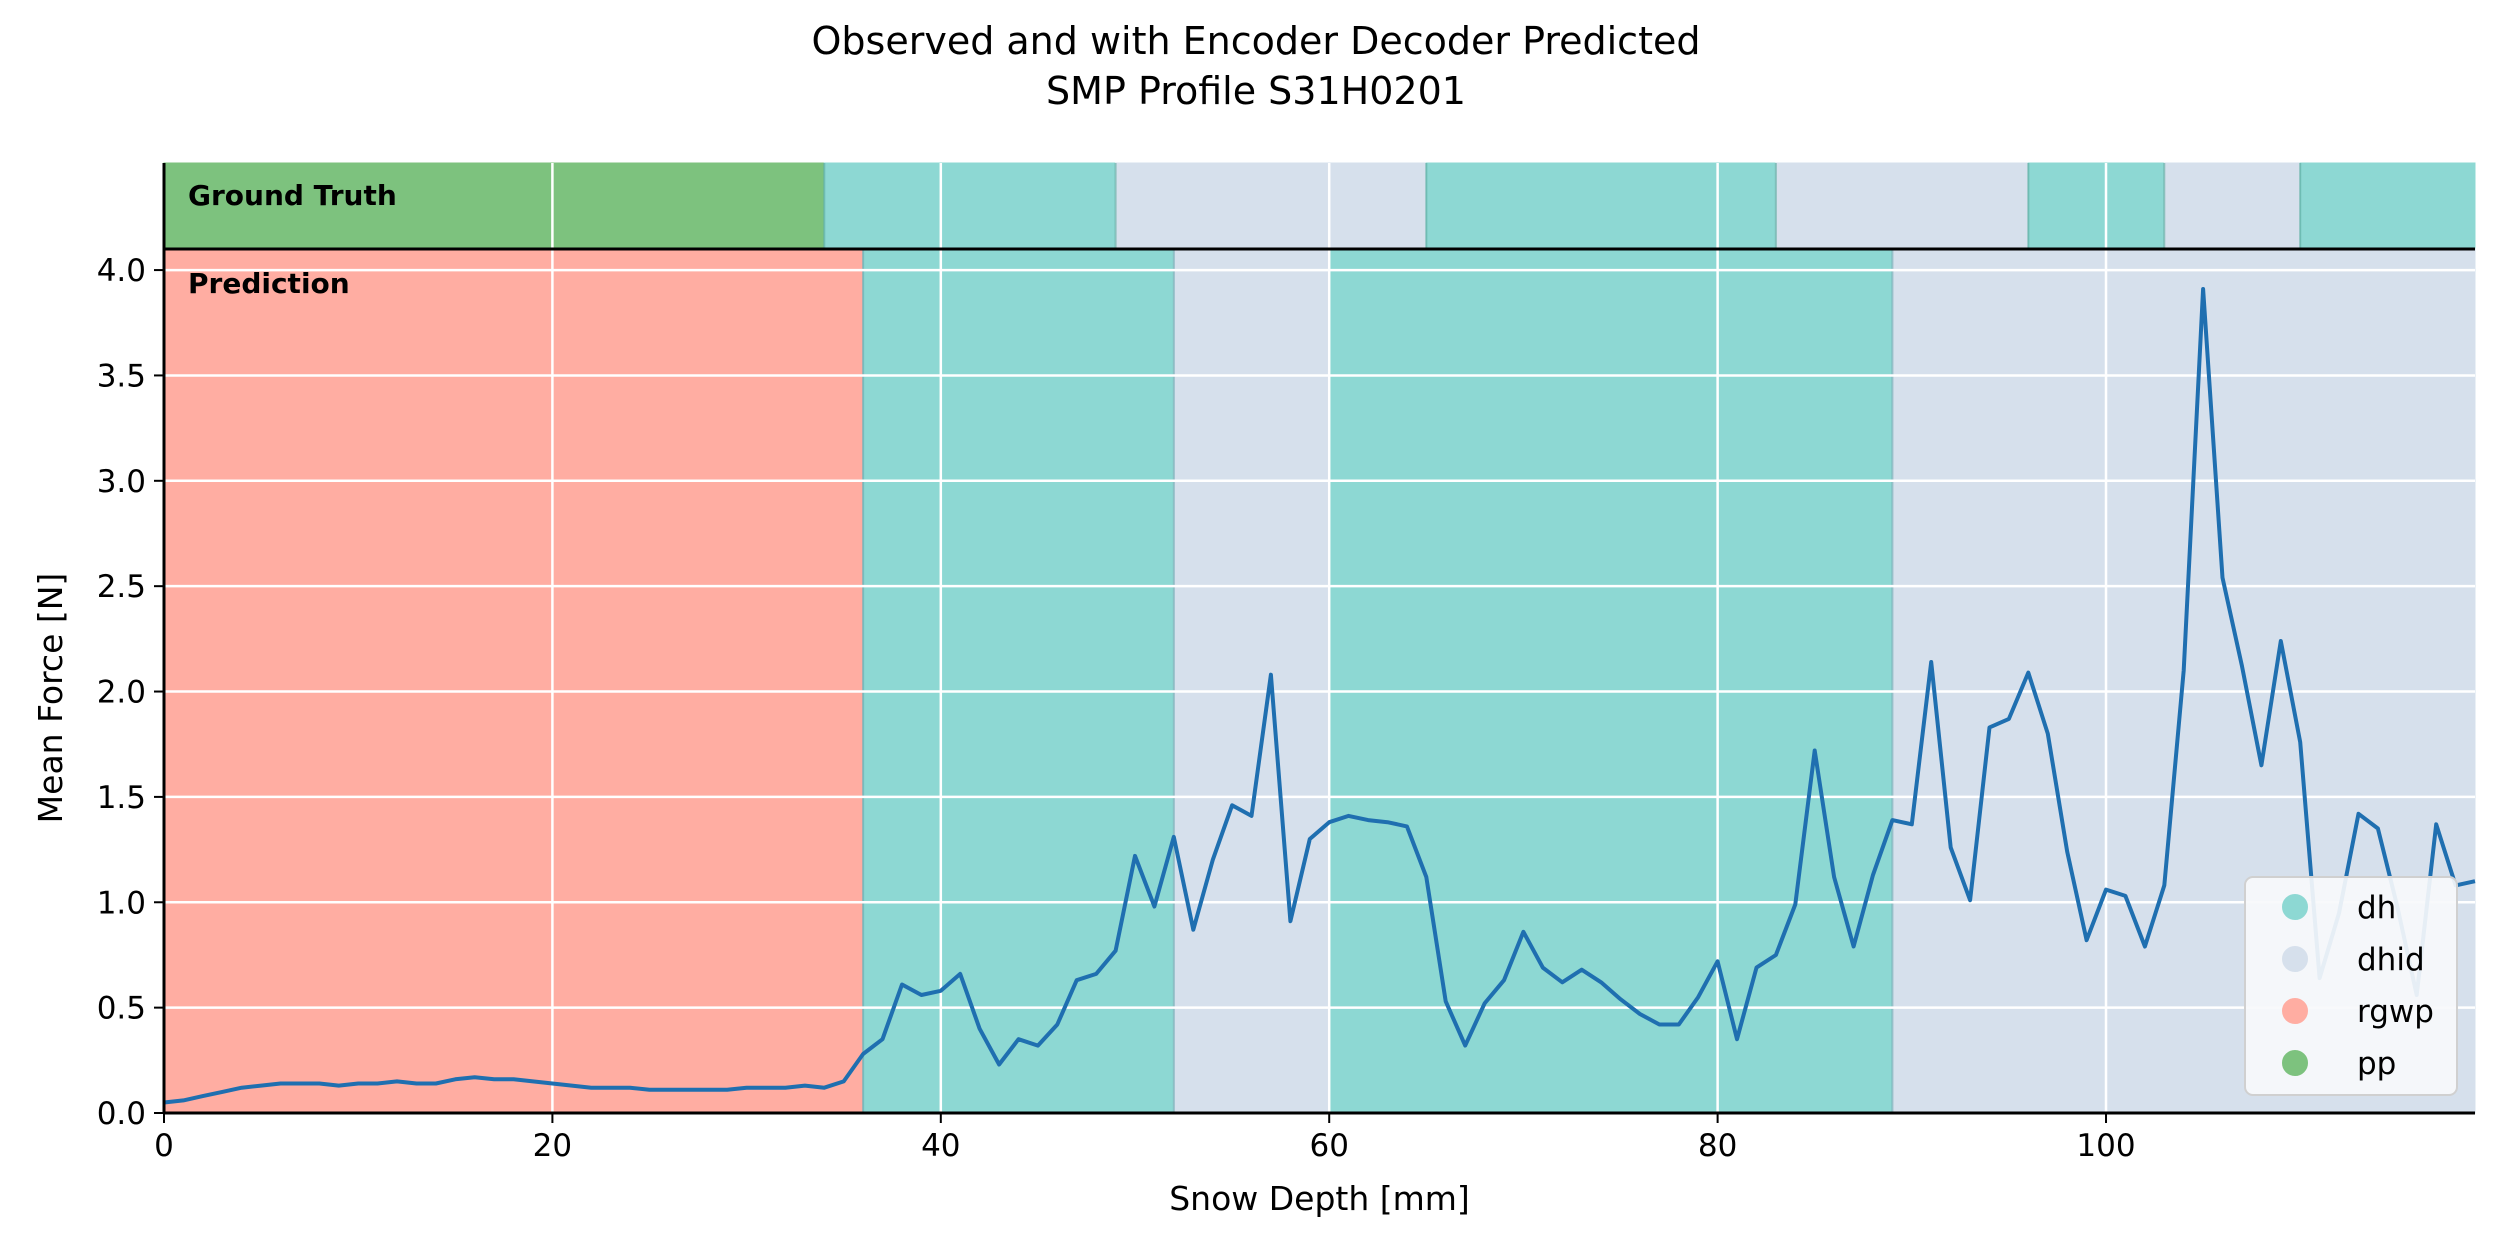 The height and width of the screenshot is (1254, 2500). I want to click on x-tick-label: 0, so click(164, 1146).